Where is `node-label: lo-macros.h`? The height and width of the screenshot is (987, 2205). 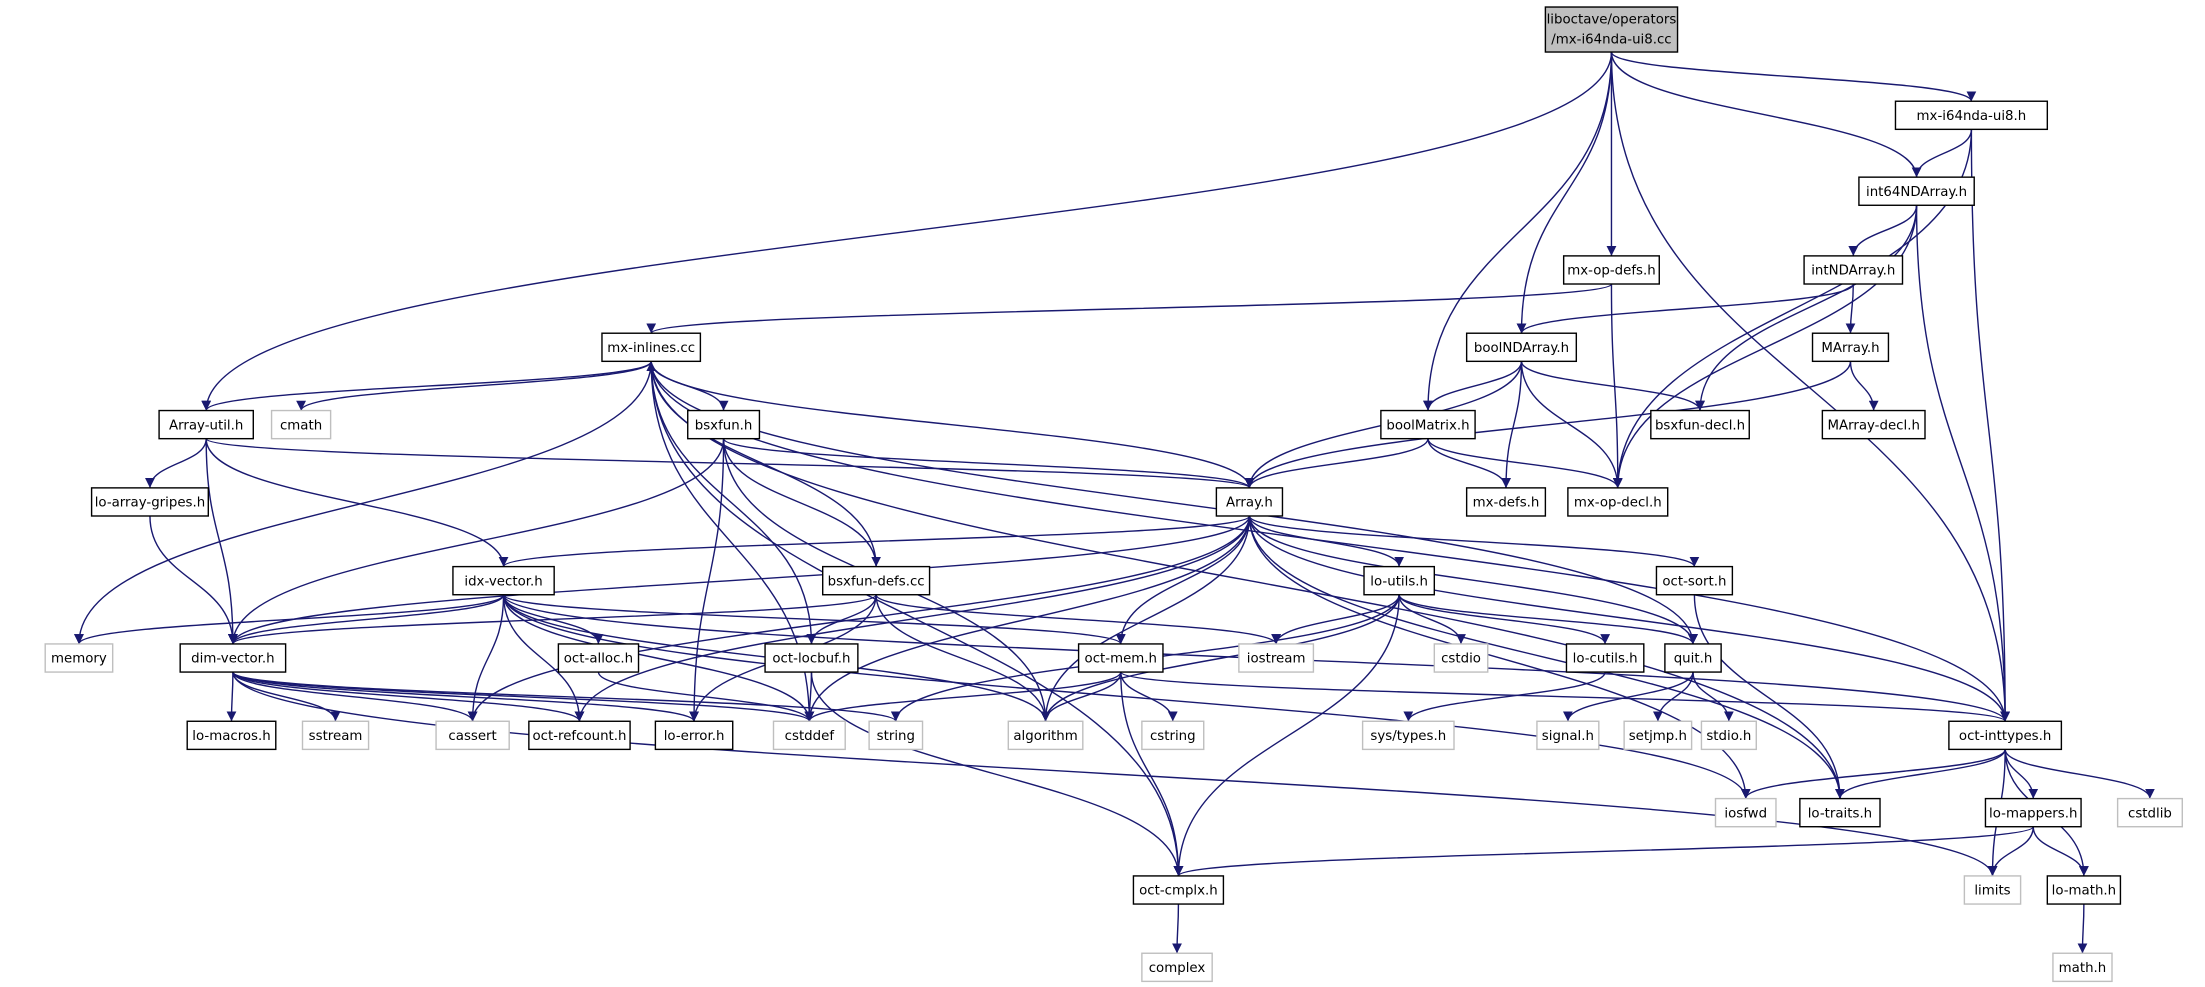 node-label: lo-macros.h is located at coordinates (231, 736).